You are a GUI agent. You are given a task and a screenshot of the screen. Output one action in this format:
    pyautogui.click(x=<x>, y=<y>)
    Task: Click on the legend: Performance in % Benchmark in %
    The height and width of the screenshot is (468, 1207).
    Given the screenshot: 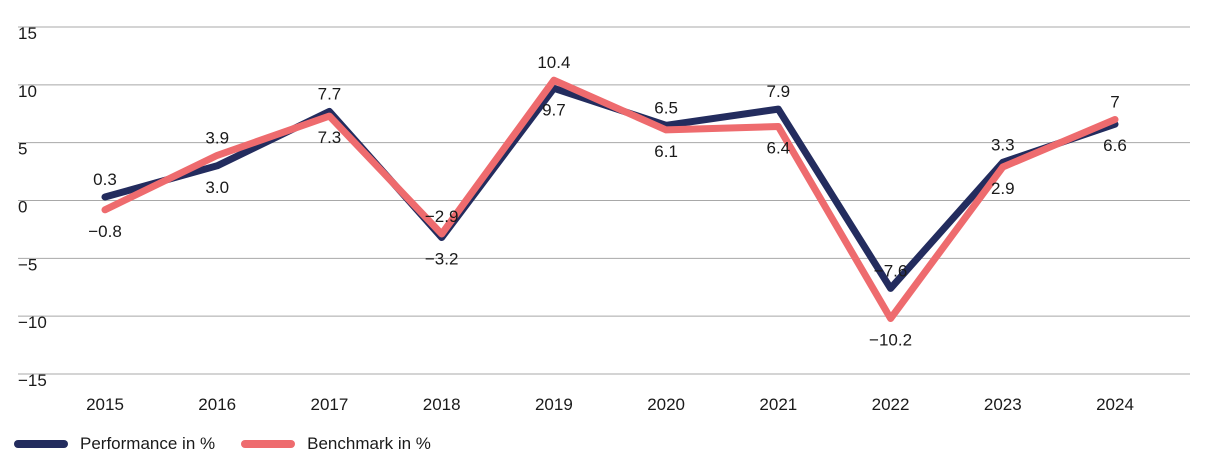 What is the action you would take?
    pyautogui.click(x=235, y=444)
    